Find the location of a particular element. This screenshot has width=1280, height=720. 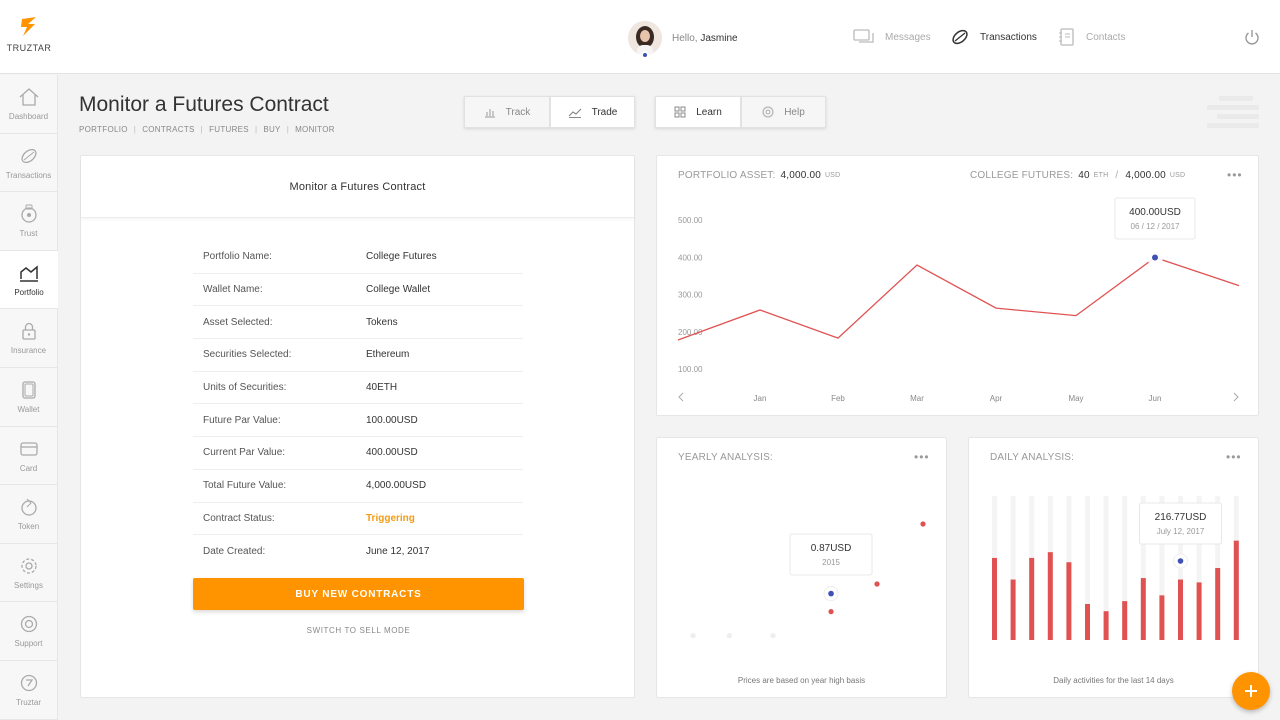

nav-messages: Messages is located at coordinates (892, 37).